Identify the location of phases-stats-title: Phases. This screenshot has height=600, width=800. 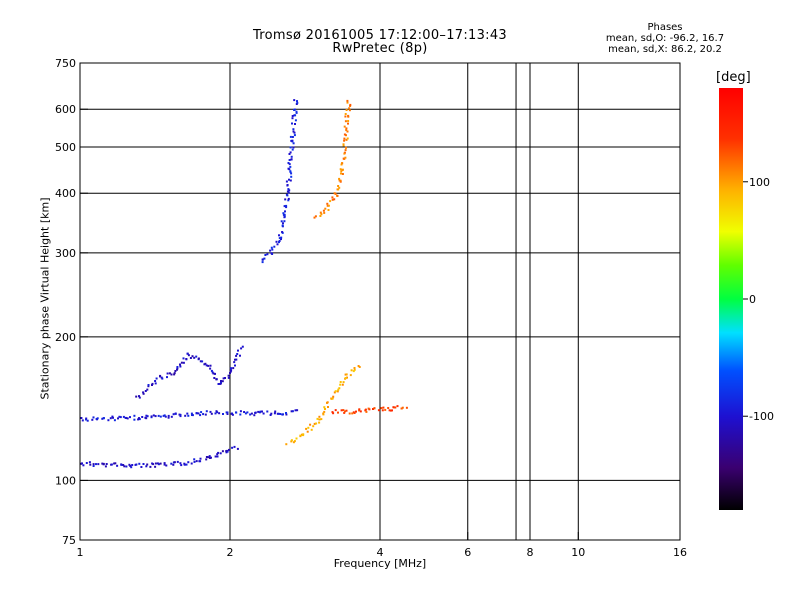
(665, 27).